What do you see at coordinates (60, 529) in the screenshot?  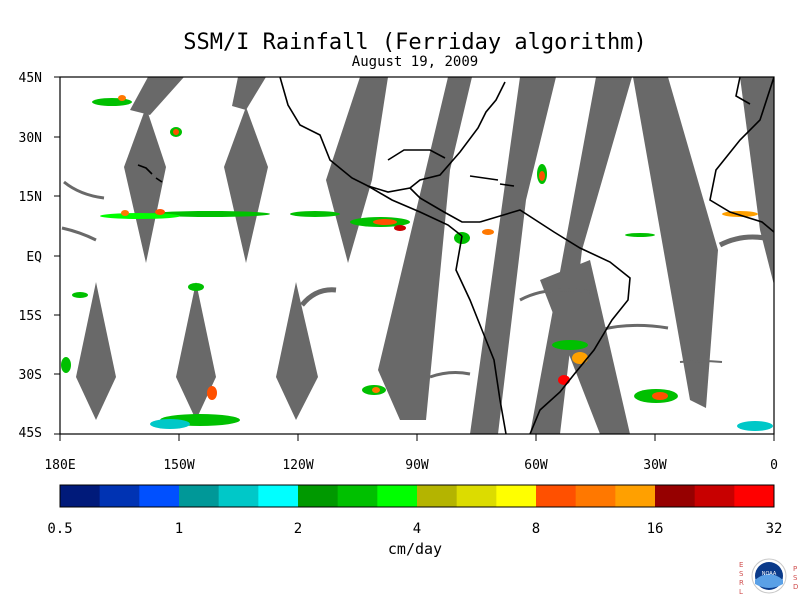 I see `colorbar-tick-label: 0.5` at bounding box center [60, 529].